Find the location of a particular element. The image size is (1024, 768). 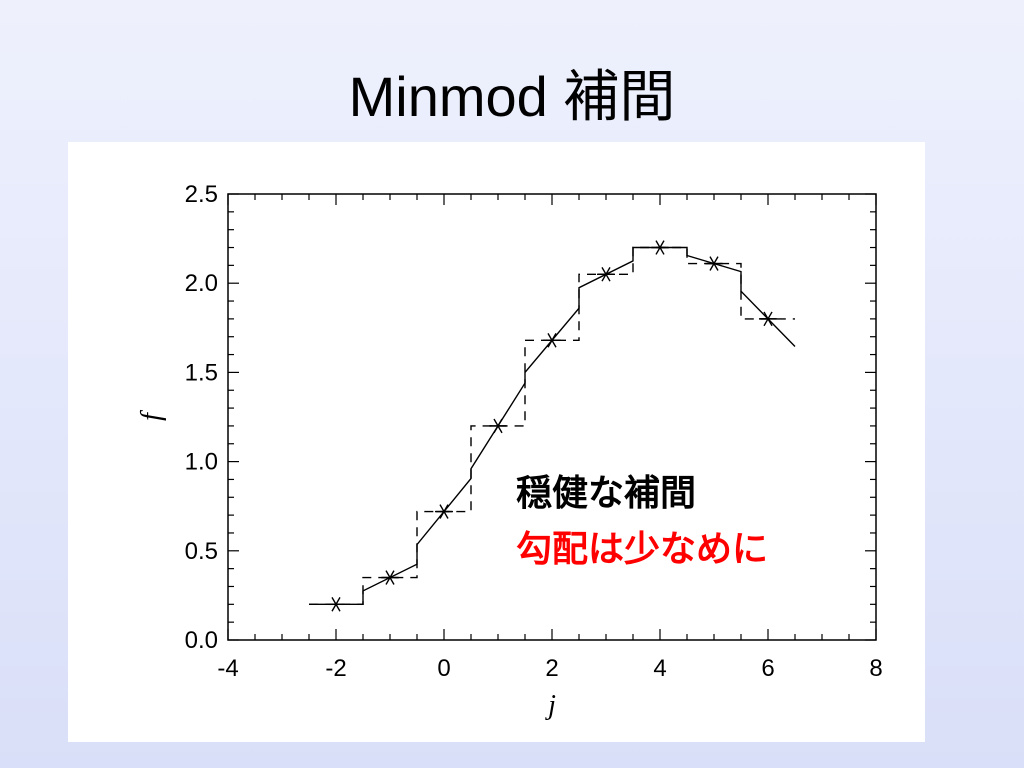

x-tick-labels: -4 -2 0 2 4 6 8 is located at coordinates (549, 668).